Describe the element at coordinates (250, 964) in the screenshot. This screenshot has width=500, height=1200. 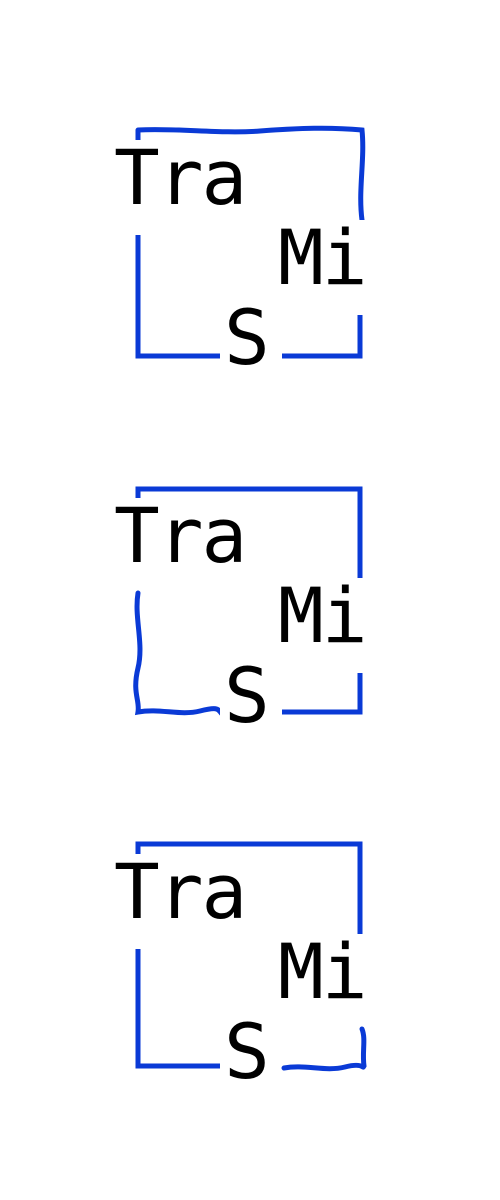
I see `logo-variant-3: Tra Mi S` at that location.